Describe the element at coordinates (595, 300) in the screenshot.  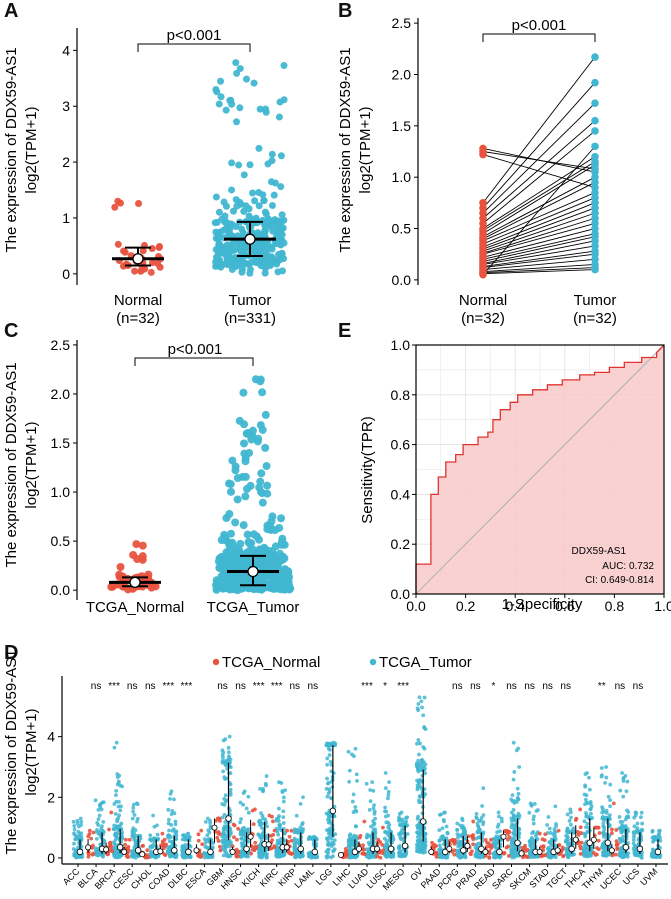
I see `panel-b-xtick-tumor: Tumor` at that location.